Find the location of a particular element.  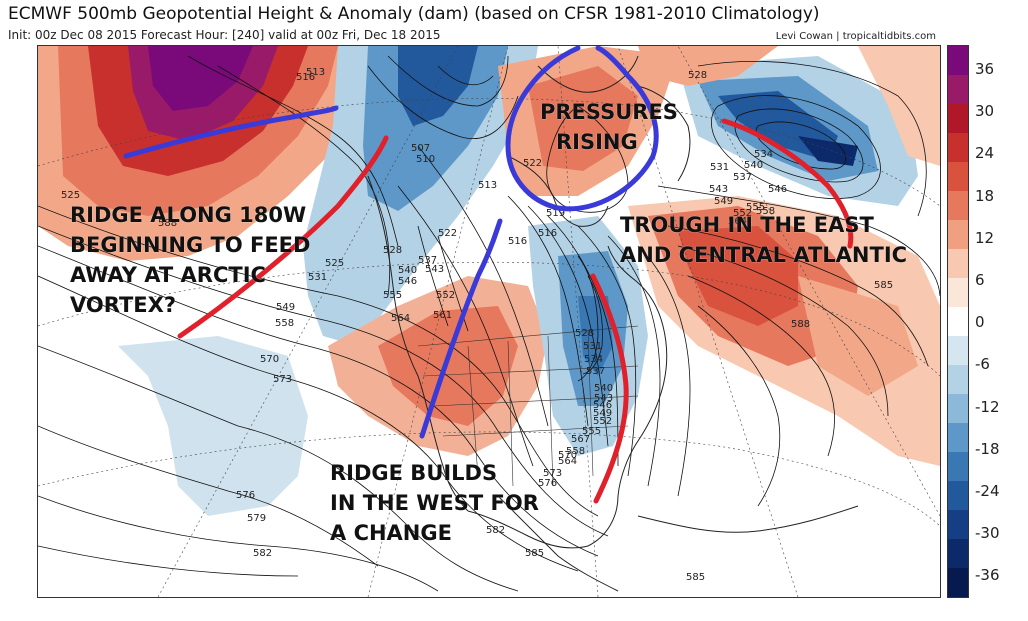

contour-label: 513 is located at coordinates (487, 185).